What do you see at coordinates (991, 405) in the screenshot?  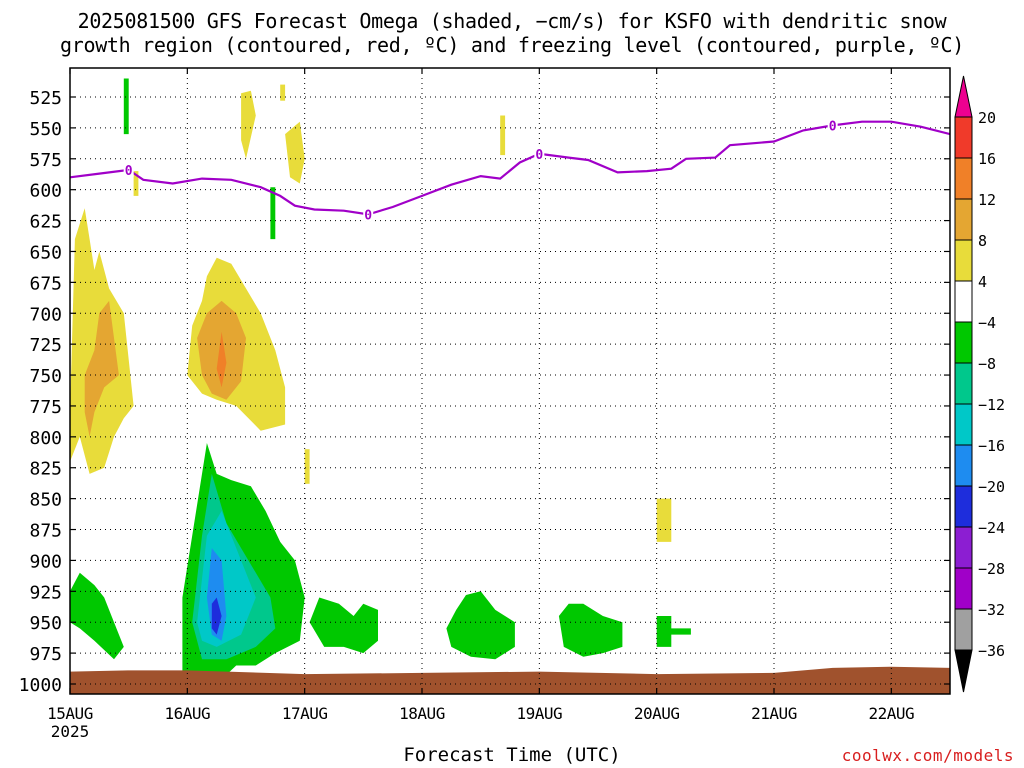 I see `colorbar-label: −12` at bounding box center [991, 405].